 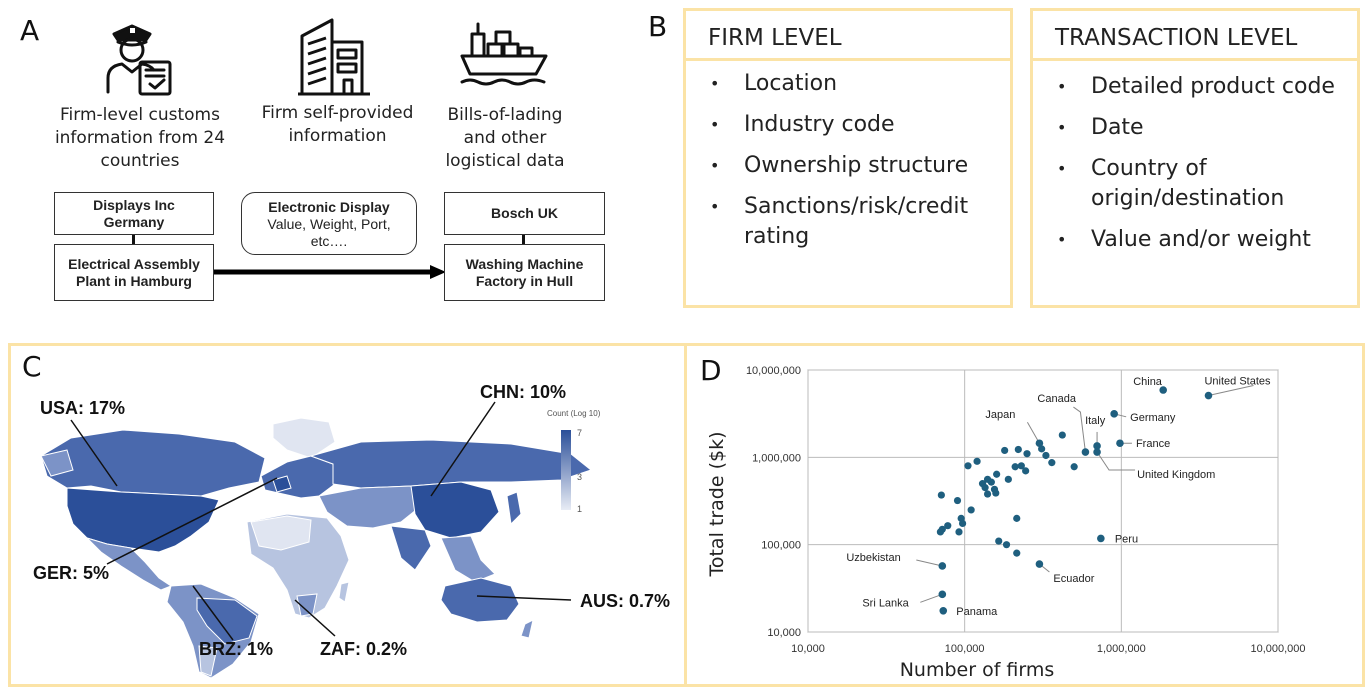 I want to click on transaction-level-title: TRANSACTION LEVEL, so click(x=1195, y=36).